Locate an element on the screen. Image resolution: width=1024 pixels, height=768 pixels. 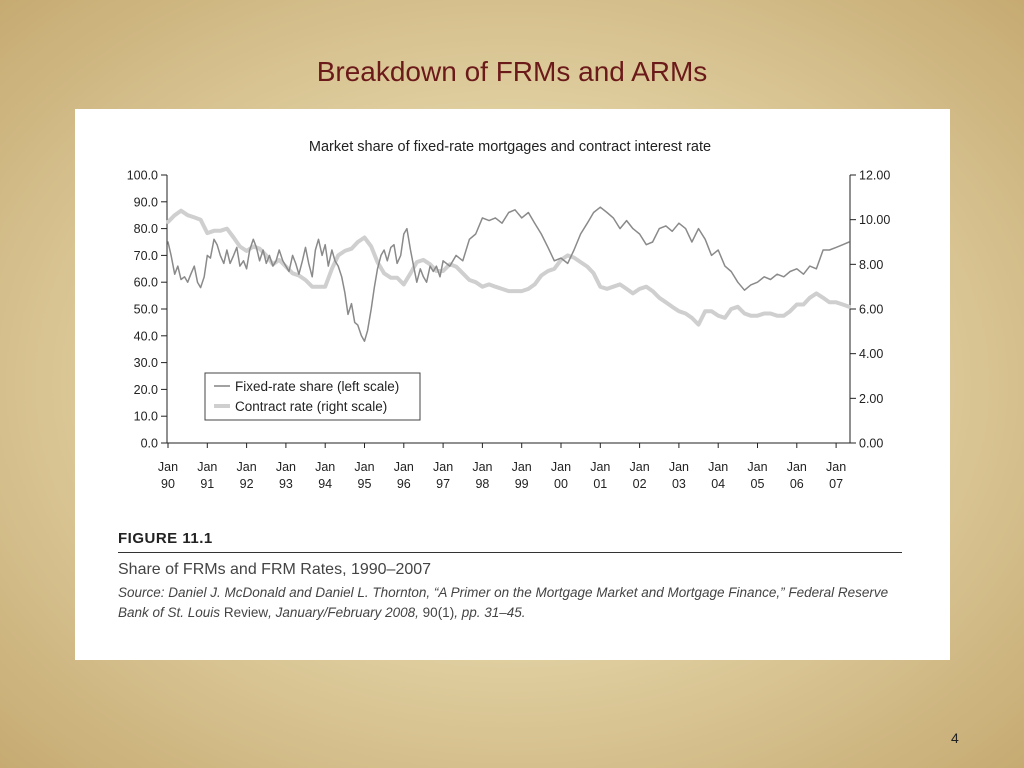
x-tick-label-year: 98 is located at coordinates (482, 484).